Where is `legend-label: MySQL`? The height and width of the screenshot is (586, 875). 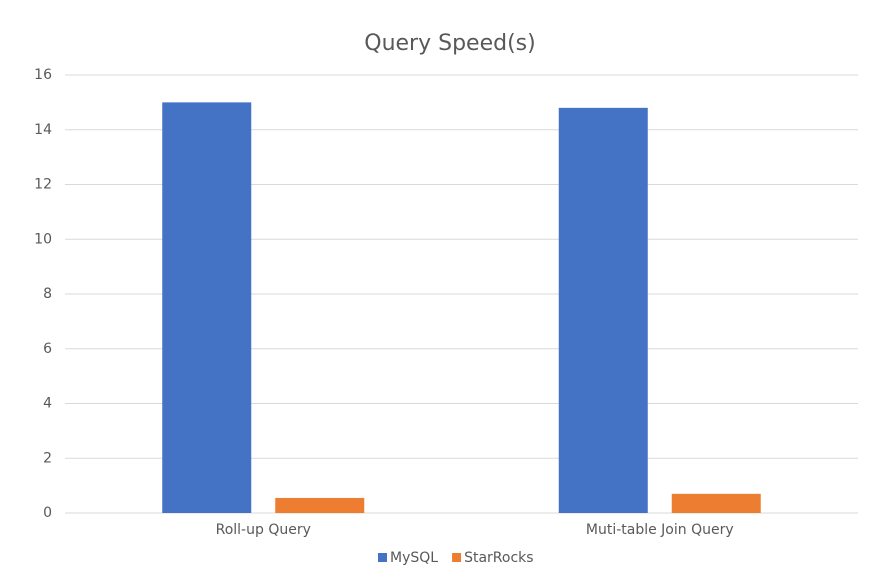 legend-label: MySQL is located at coordinates (414, 558).